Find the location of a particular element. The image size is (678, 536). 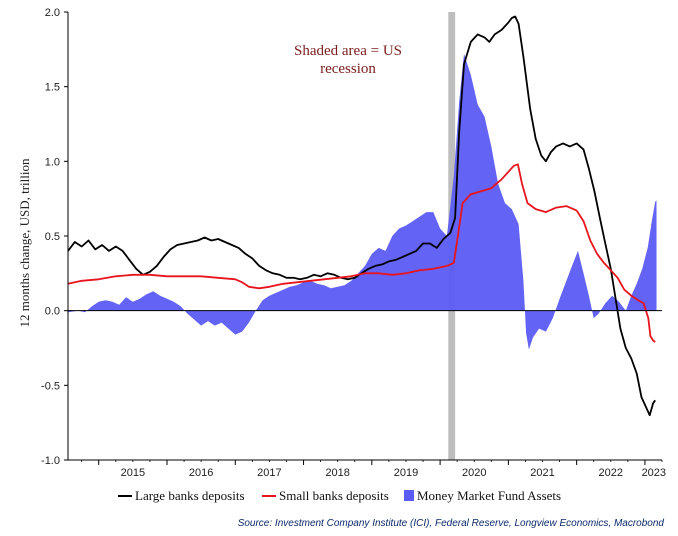

annotation-line-2: recession is located at coordinates (348, 69).